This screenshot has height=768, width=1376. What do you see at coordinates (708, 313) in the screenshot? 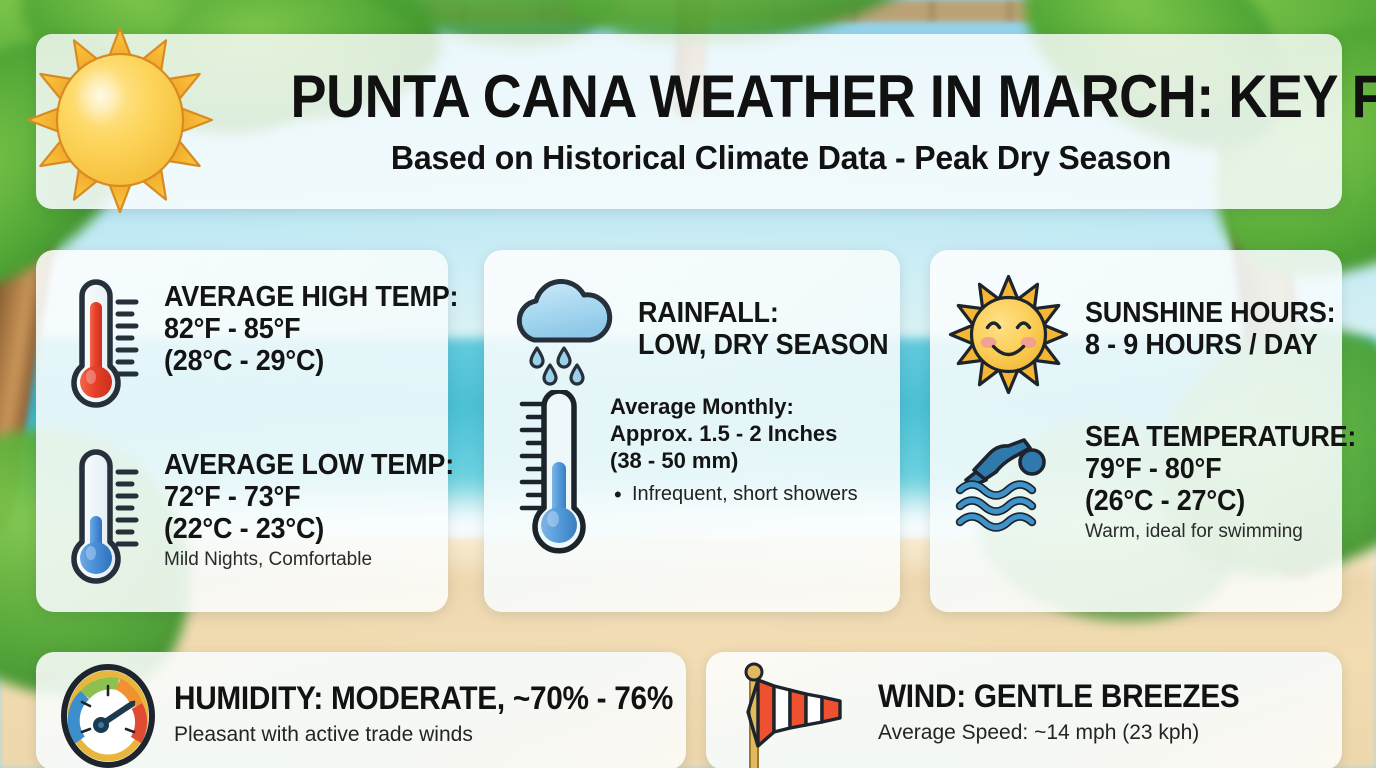
I see `rainfall-label: RAINFALL:` at bounding box center [708, 313].